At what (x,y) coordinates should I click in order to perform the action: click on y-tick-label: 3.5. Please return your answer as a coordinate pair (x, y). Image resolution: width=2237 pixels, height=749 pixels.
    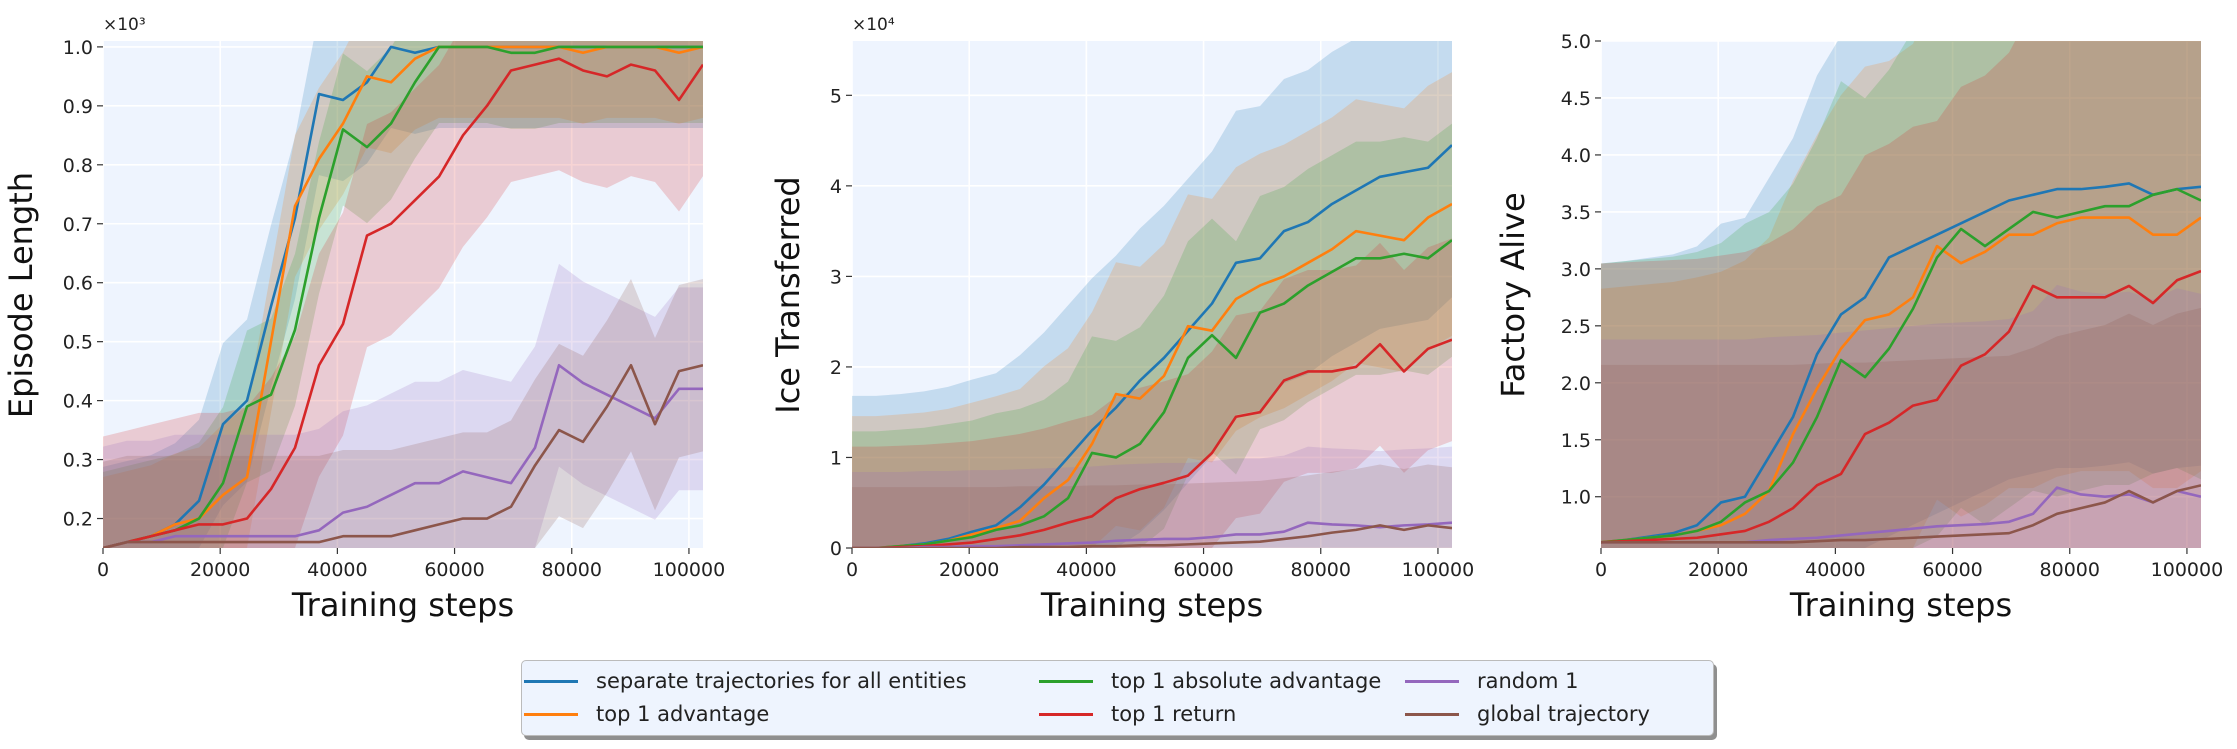
    Looking at the image, I should click on (1576, 213).